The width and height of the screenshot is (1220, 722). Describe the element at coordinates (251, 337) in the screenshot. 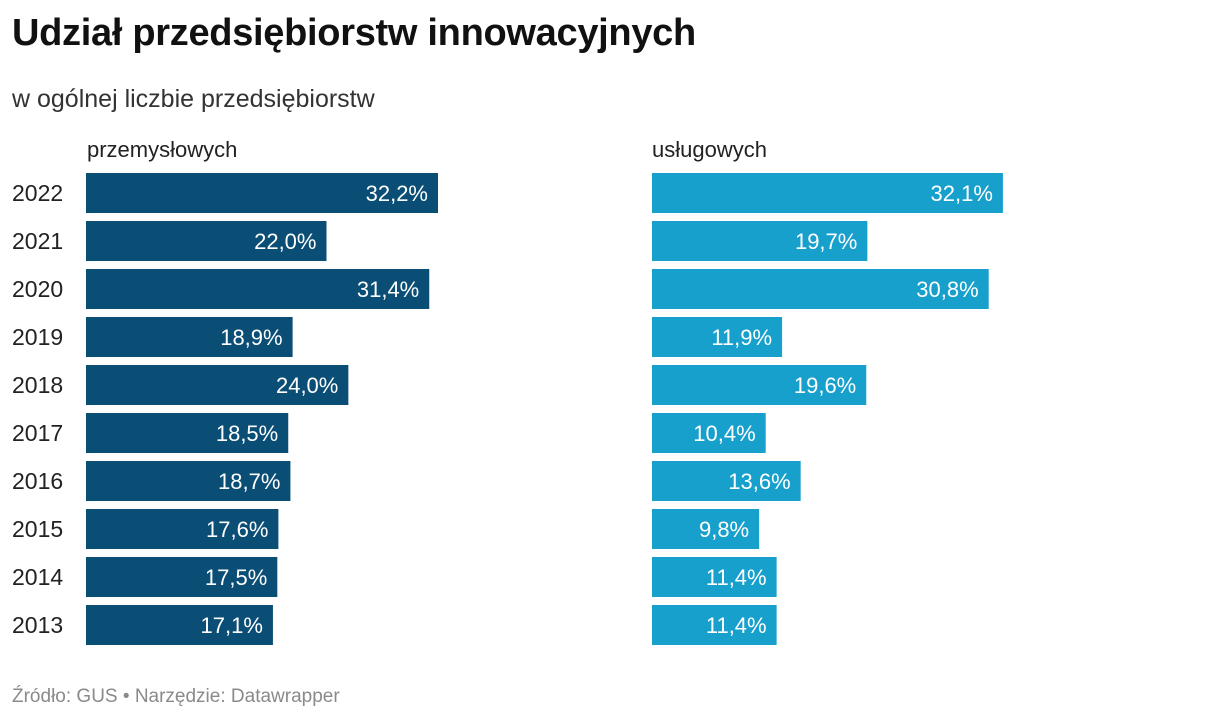

I see `value-label-przemyslowych-2019: 18,9%` at that location.